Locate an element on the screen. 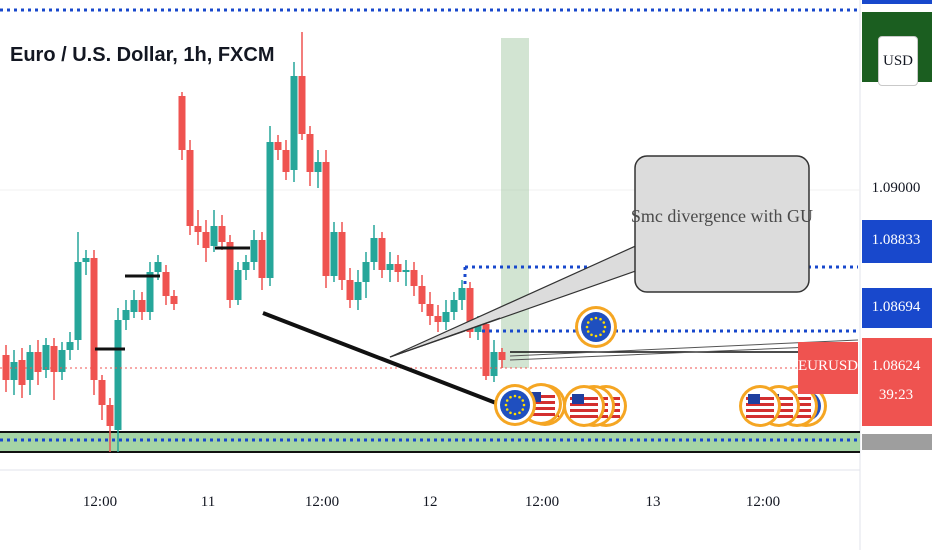  price-label-1.09000: 1.09000 is located at coordinates (896, 188).